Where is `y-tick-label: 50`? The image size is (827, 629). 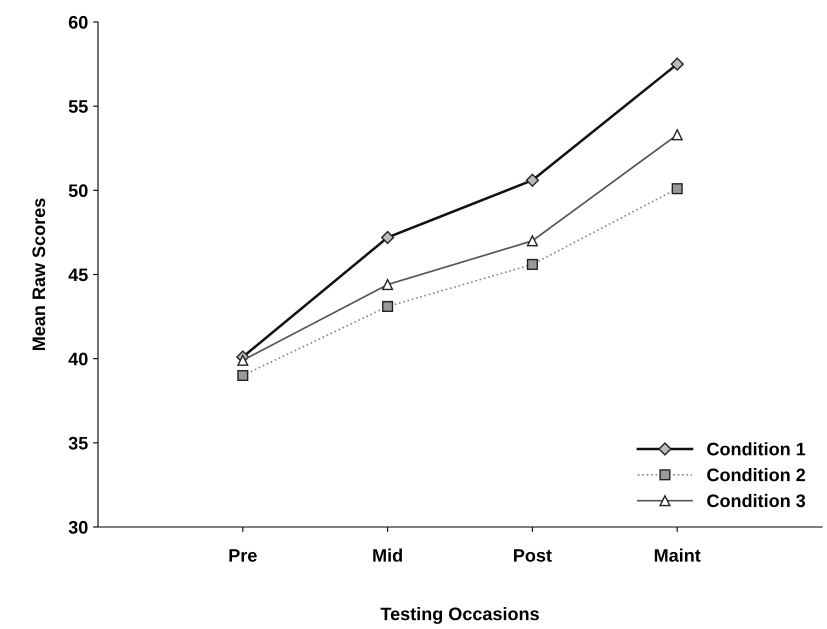
y-tick-label: 50 is located at coordinates (78, 191).